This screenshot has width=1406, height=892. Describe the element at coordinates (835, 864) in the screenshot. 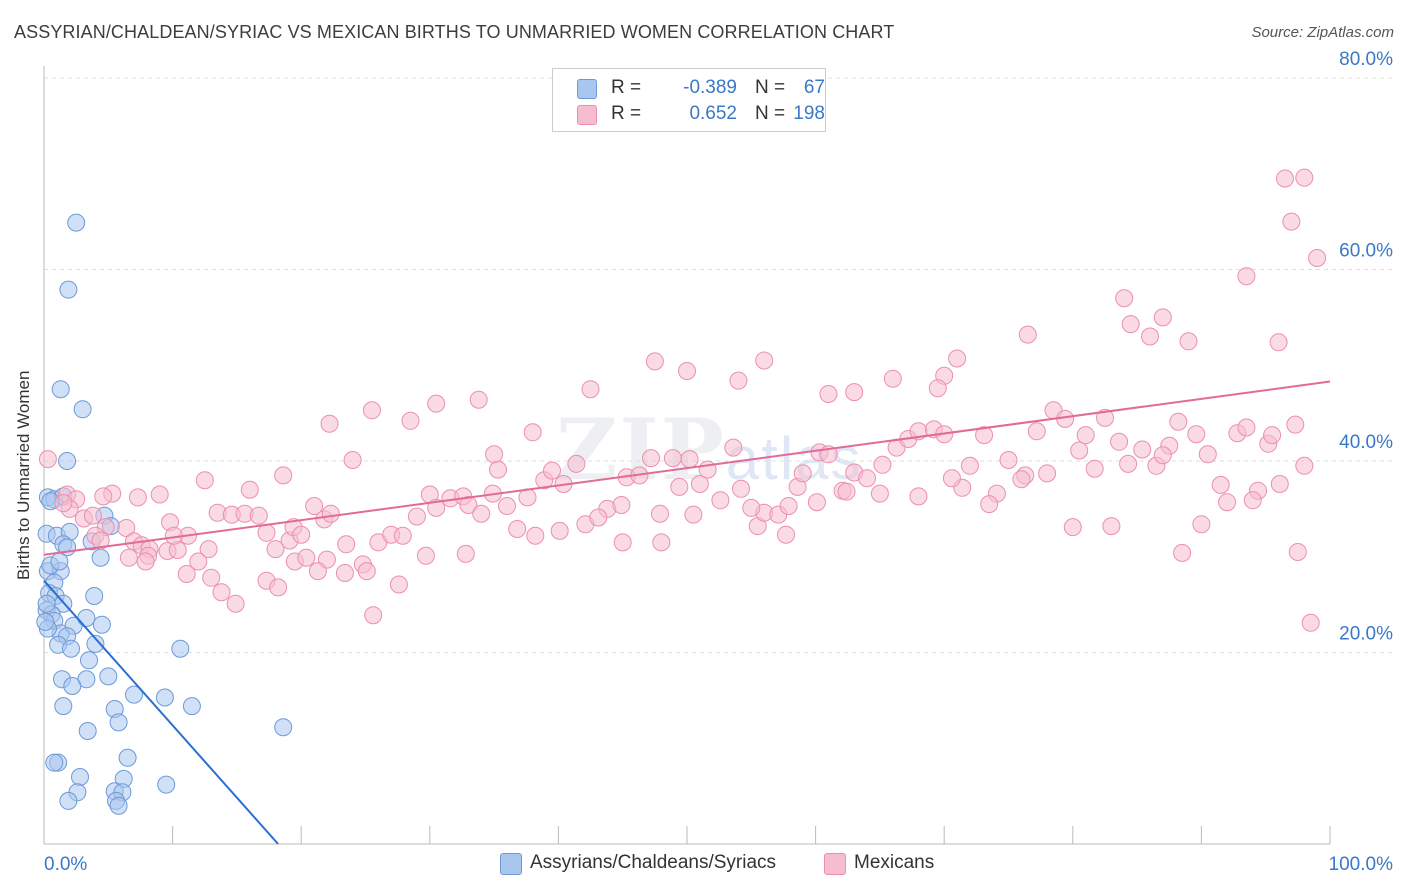

I see `legend-swatch-mexicans` at that location.